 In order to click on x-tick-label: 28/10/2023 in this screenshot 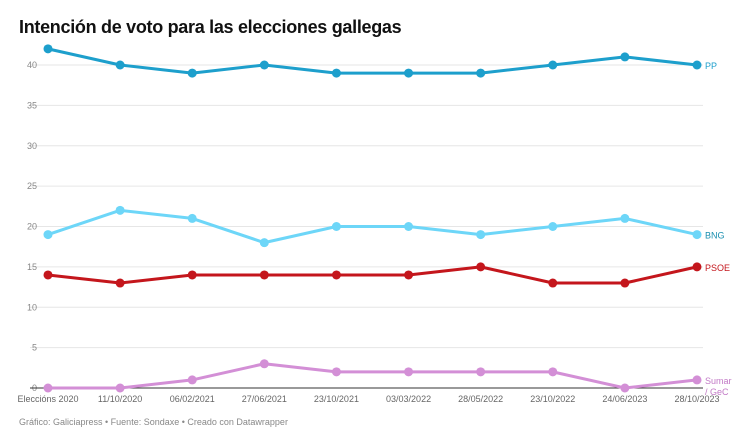, I will do `click(696, 399)`.